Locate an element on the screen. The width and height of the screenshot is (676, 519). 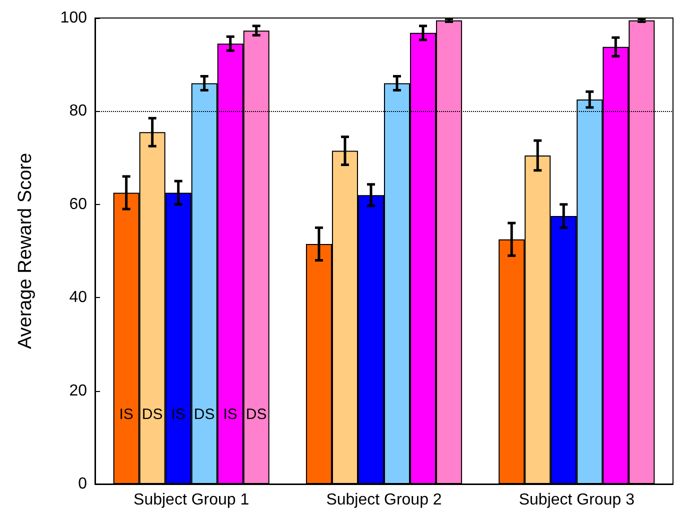
x-tick-label: Subject Group 3 is located at coordinates (576, 500).